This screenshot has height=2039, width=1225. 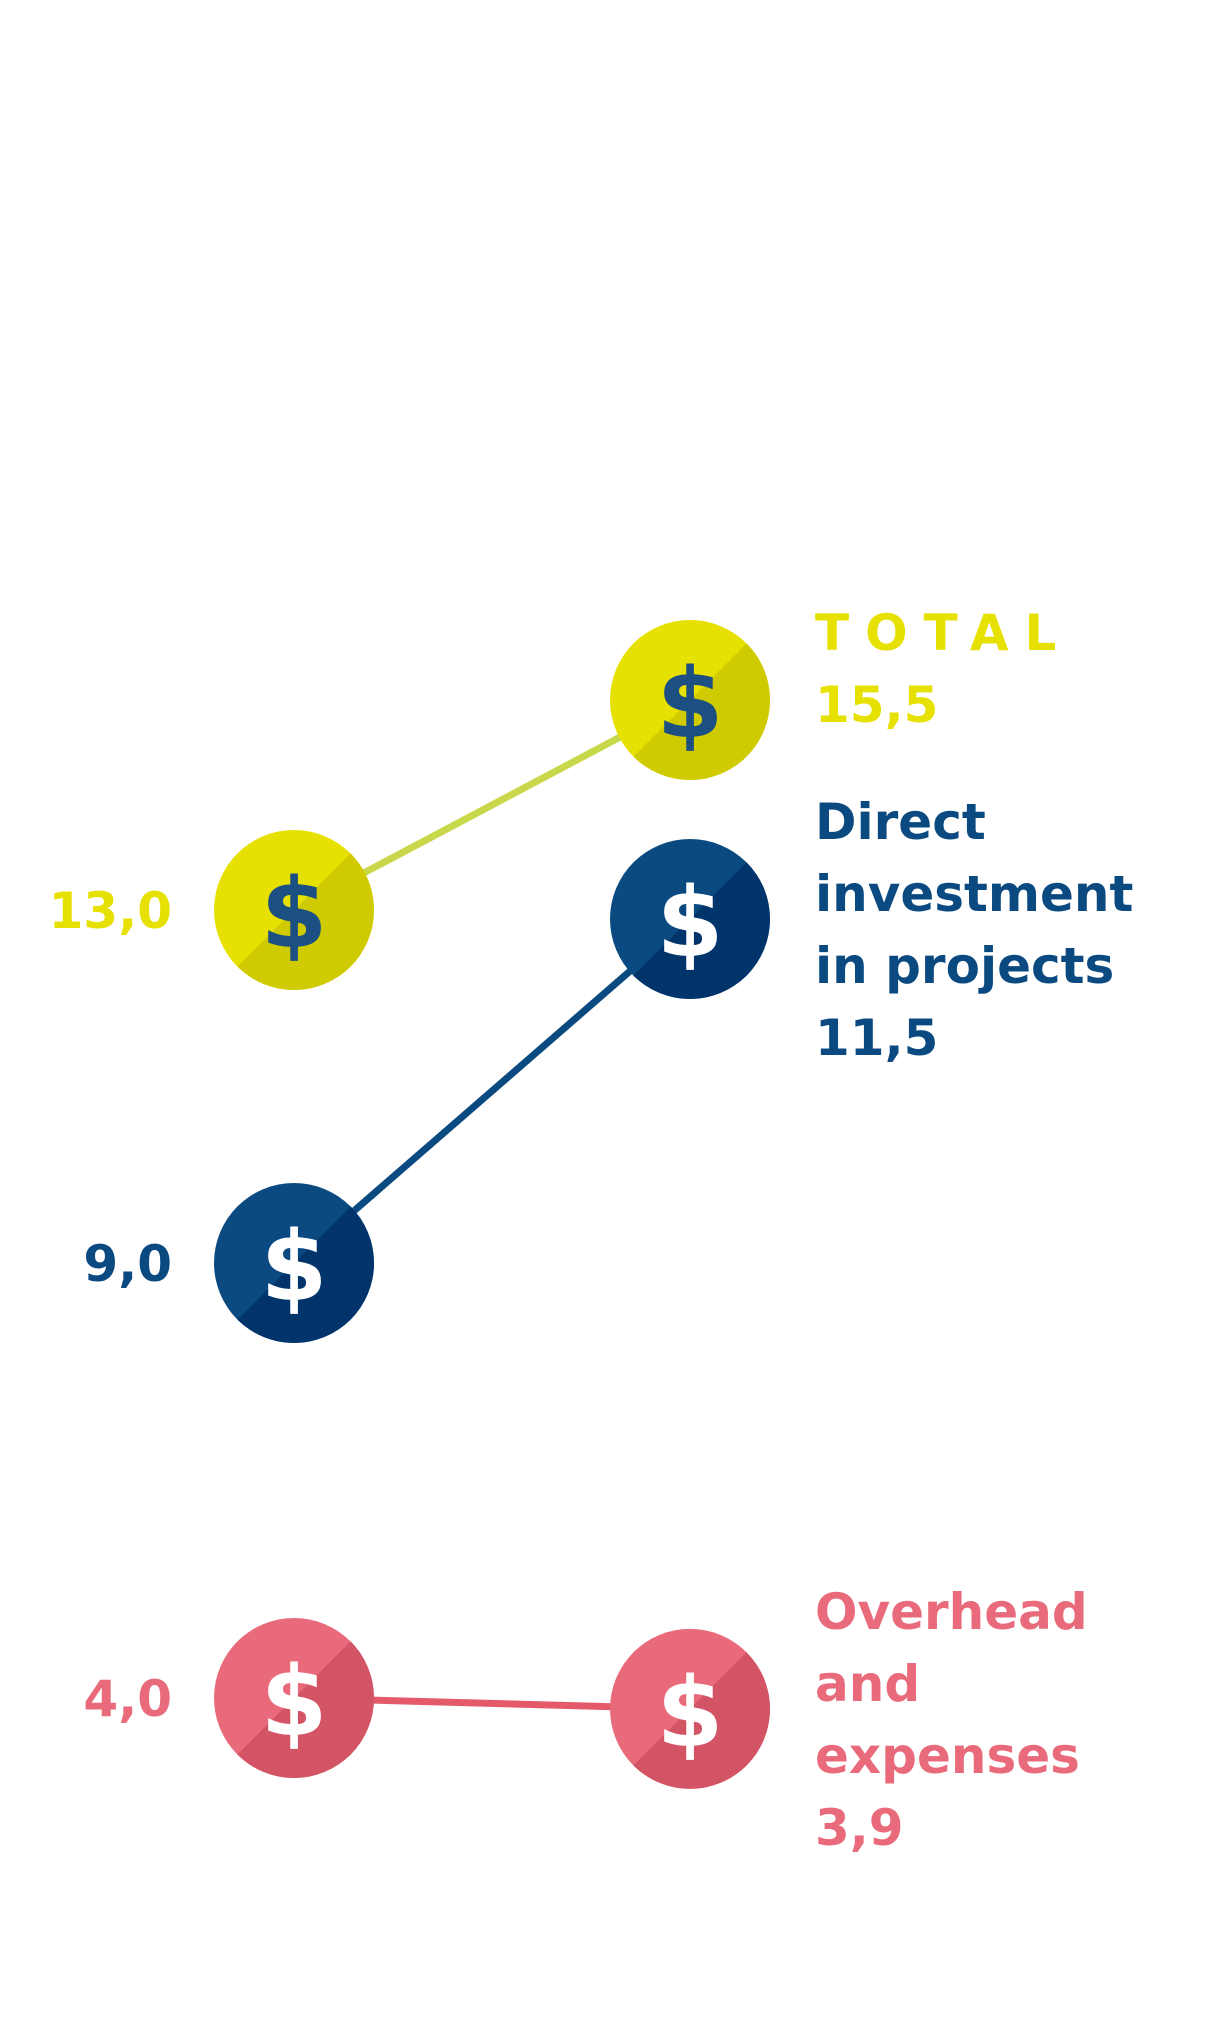 What do you see at coordinates (951, 1612) in the screenshot?
I see `series-name-line-2-0: Overhead` at bounding box center [951, 1612].